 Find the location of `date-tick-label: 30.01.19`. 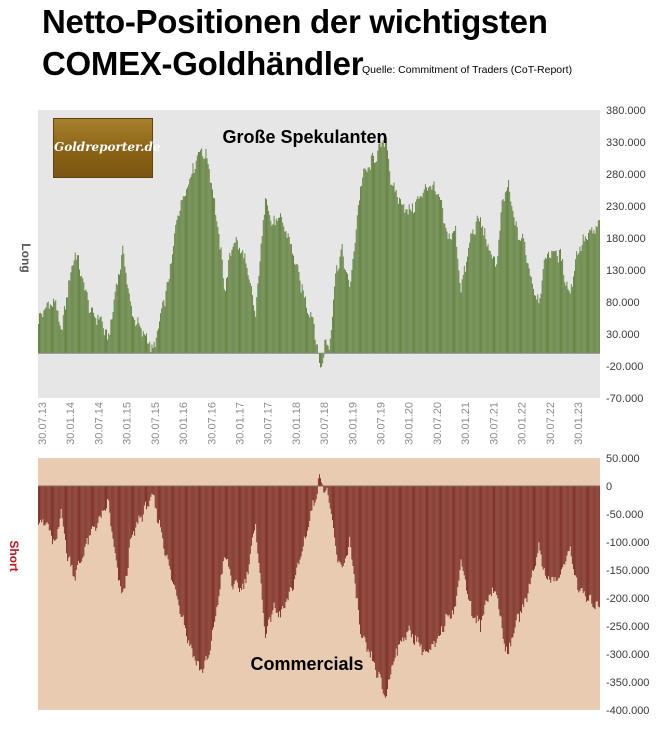

date-tick-label: 30.01.19 is located at coordinates (353, 423).